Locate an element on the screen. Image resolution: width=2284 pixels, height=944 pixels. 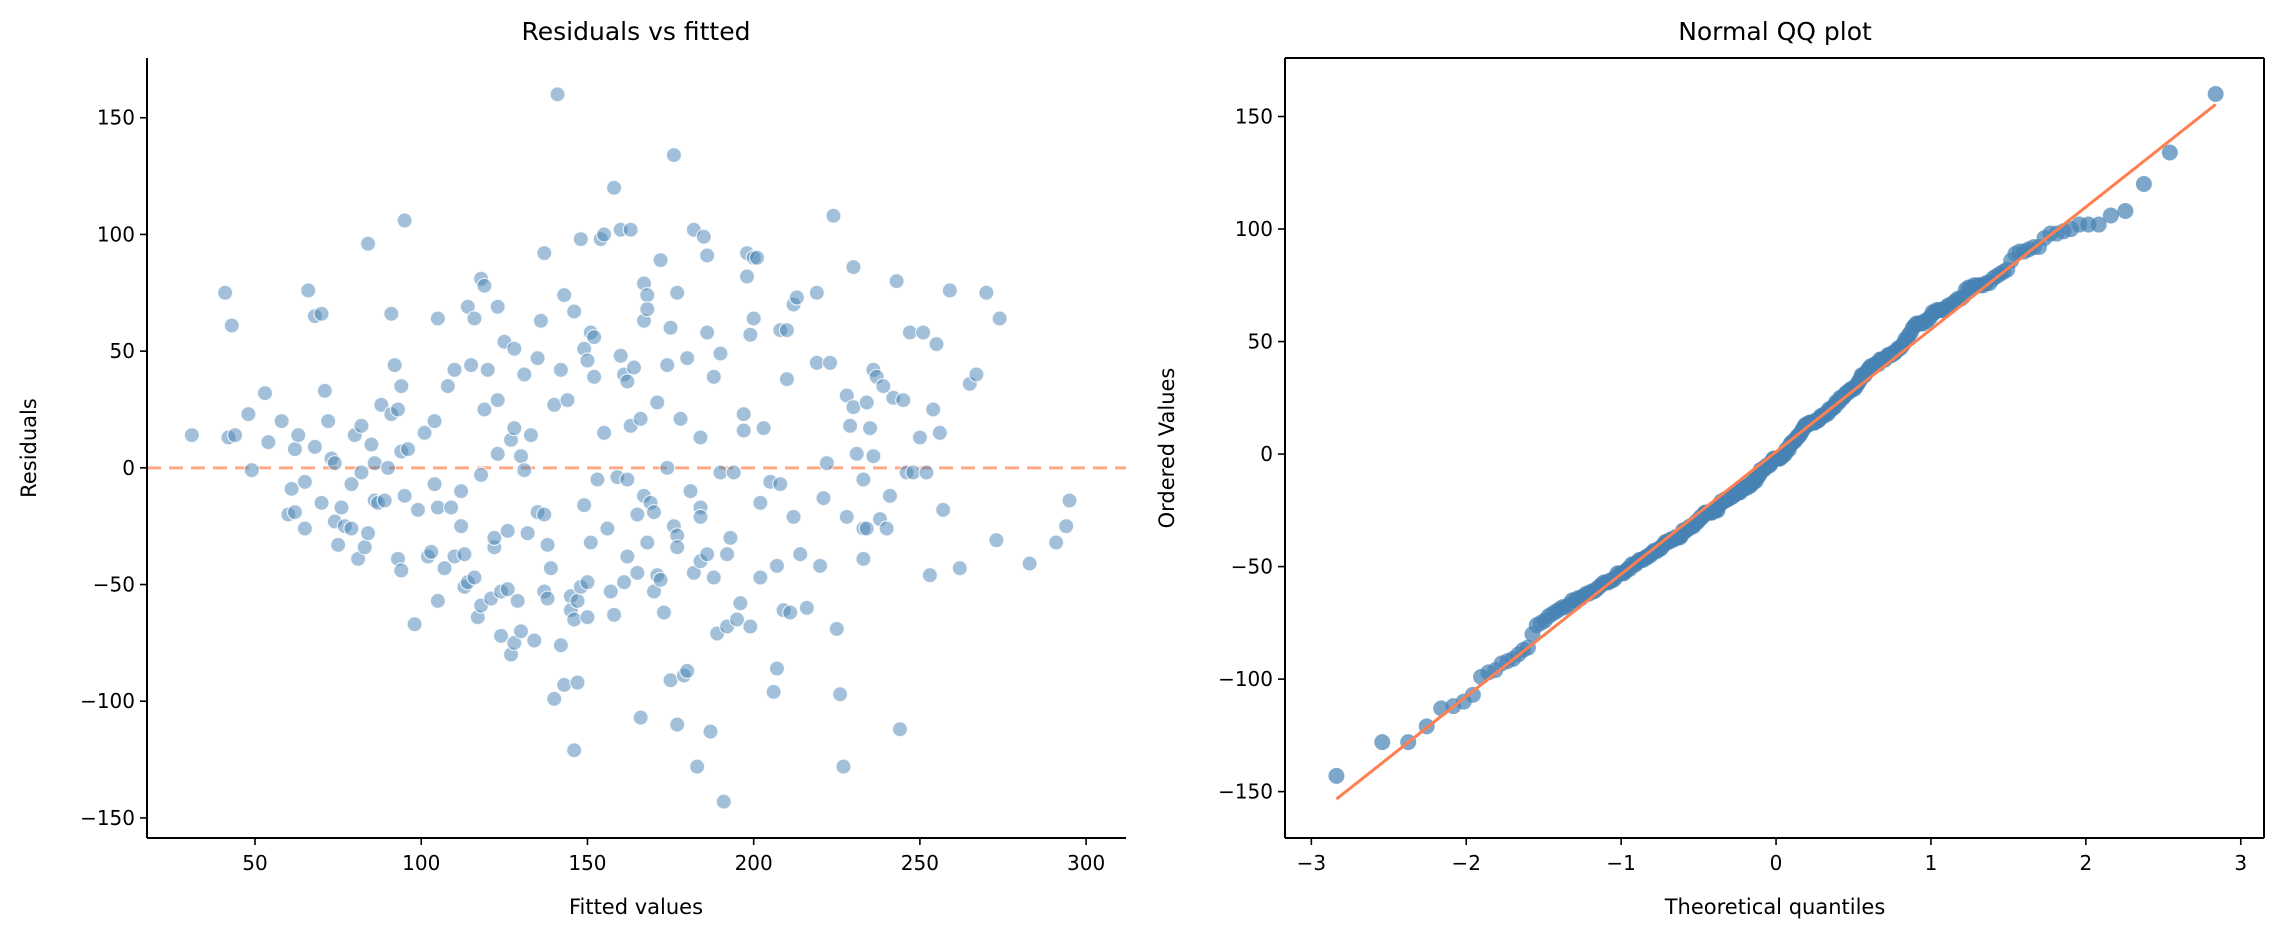
y-tick-label: 150 is located at coordinates (116, 118).